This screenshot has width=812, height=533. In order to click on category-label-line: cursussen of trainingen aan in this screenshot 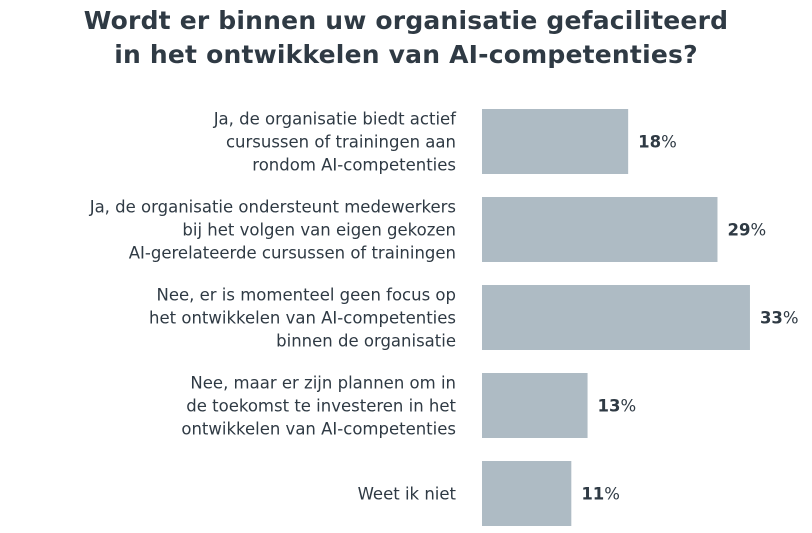, I will do `click(341, 142)`.